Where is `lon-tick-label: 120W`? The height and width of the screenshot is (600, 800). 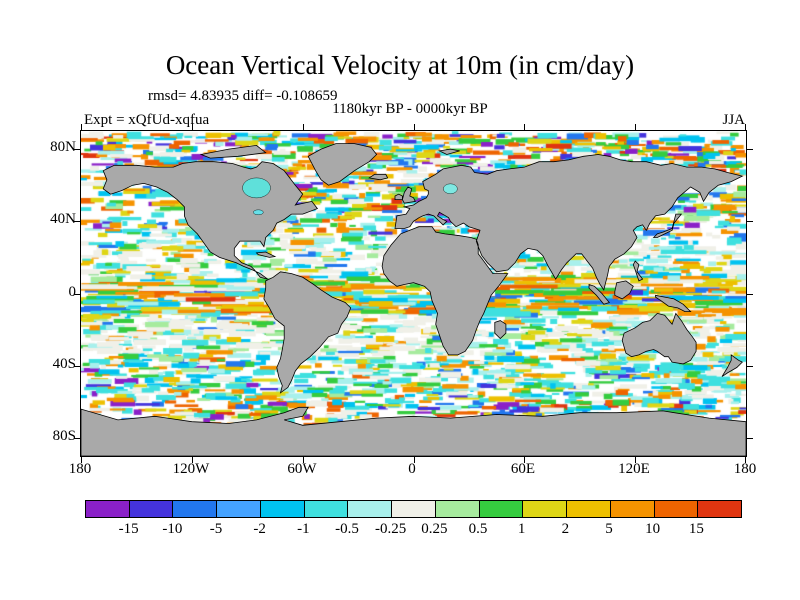
lon-tick-label: 120W is located at coordinates (191, 469).